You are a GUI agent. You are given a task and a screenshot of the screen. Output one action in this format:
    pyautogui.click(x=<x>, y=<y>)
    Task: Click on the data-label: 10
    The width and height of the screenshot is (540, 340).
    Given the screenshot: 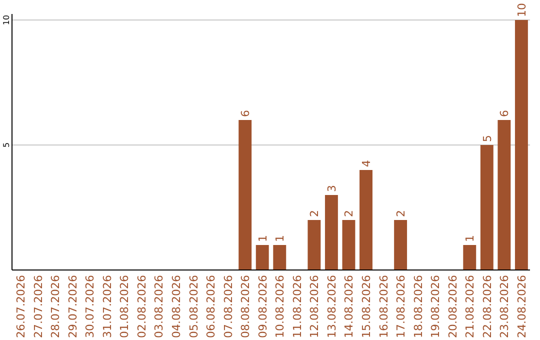 What is the action you would take?
    pyautogui.click(x=521, y=10)
    